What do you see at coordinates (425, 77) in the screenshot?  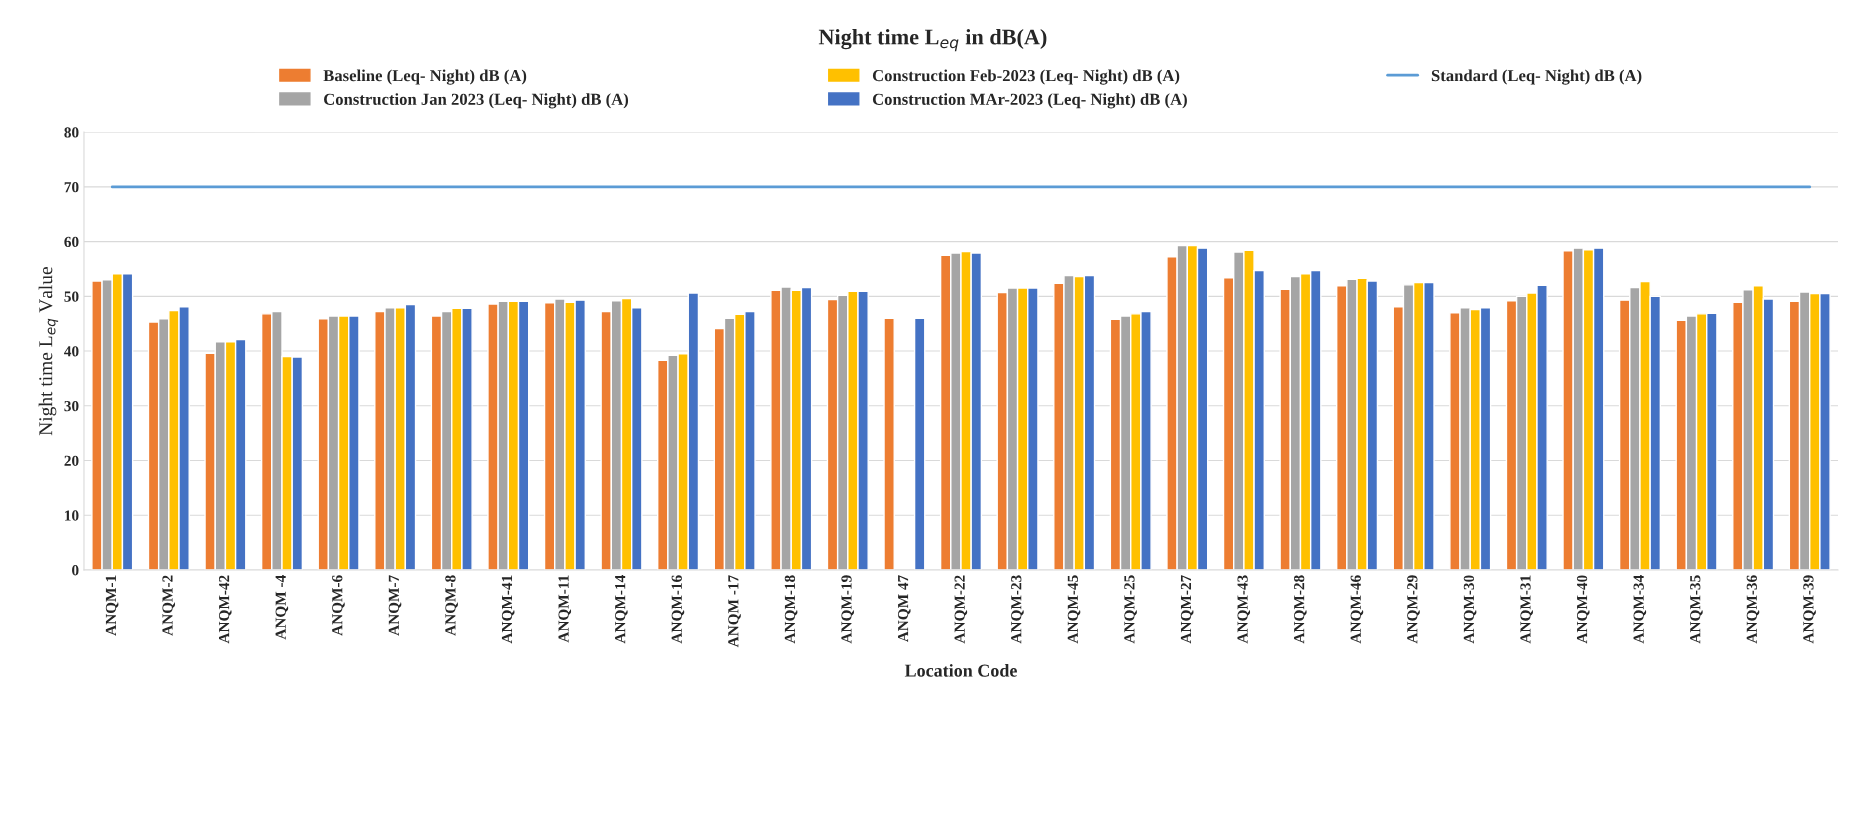 I see `legend-label: Baseline (Leq- Night) dB (A)` at bounding box center [425, 77].